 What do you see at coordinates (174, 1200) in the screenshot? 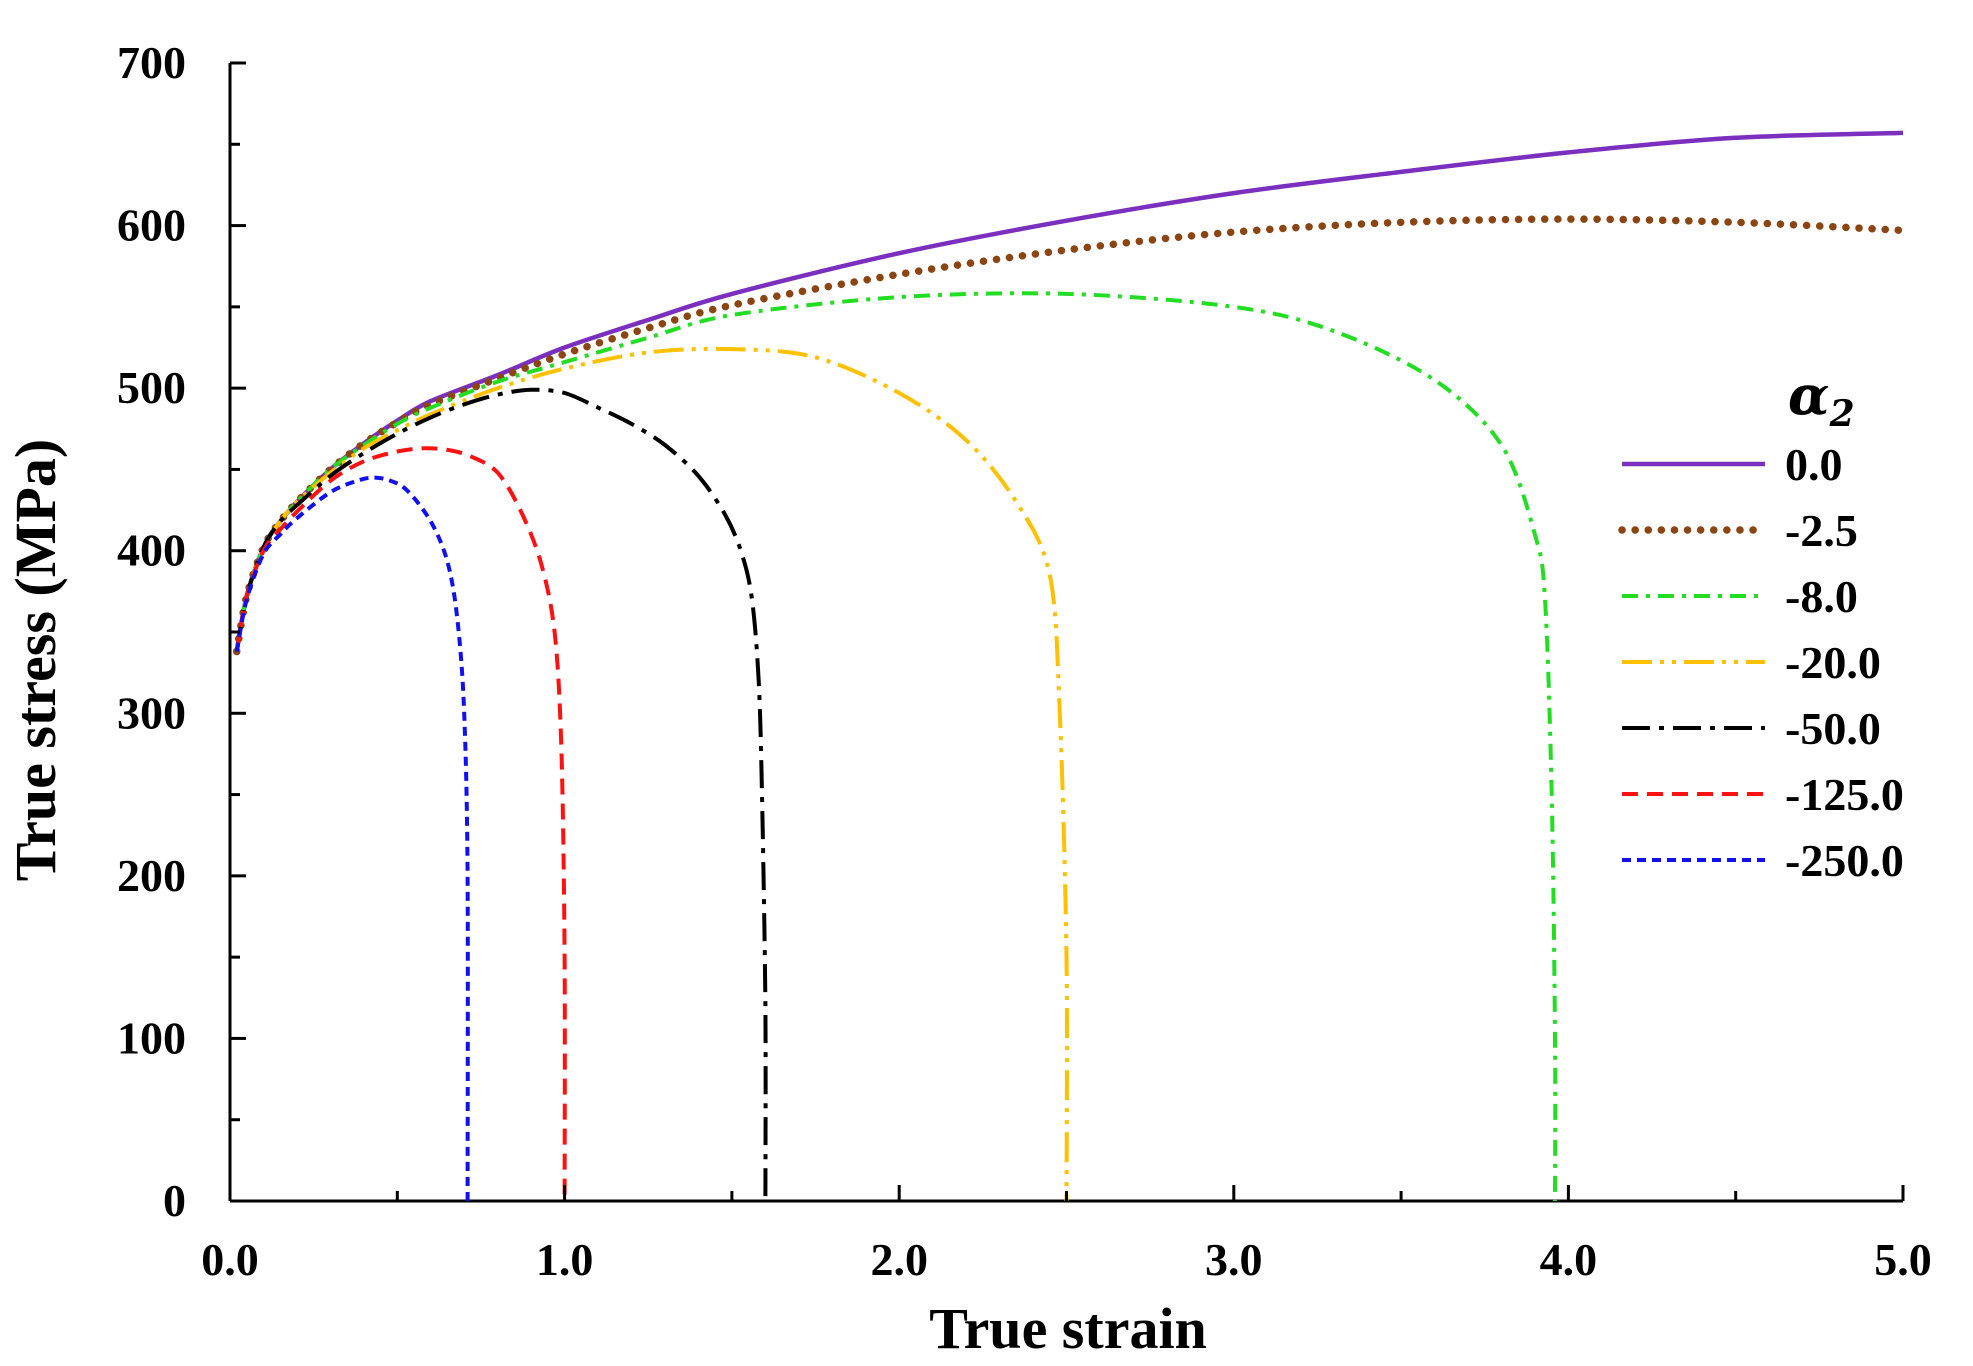
I see `y-tick-label: 0` at bounding box center [174, 1200].